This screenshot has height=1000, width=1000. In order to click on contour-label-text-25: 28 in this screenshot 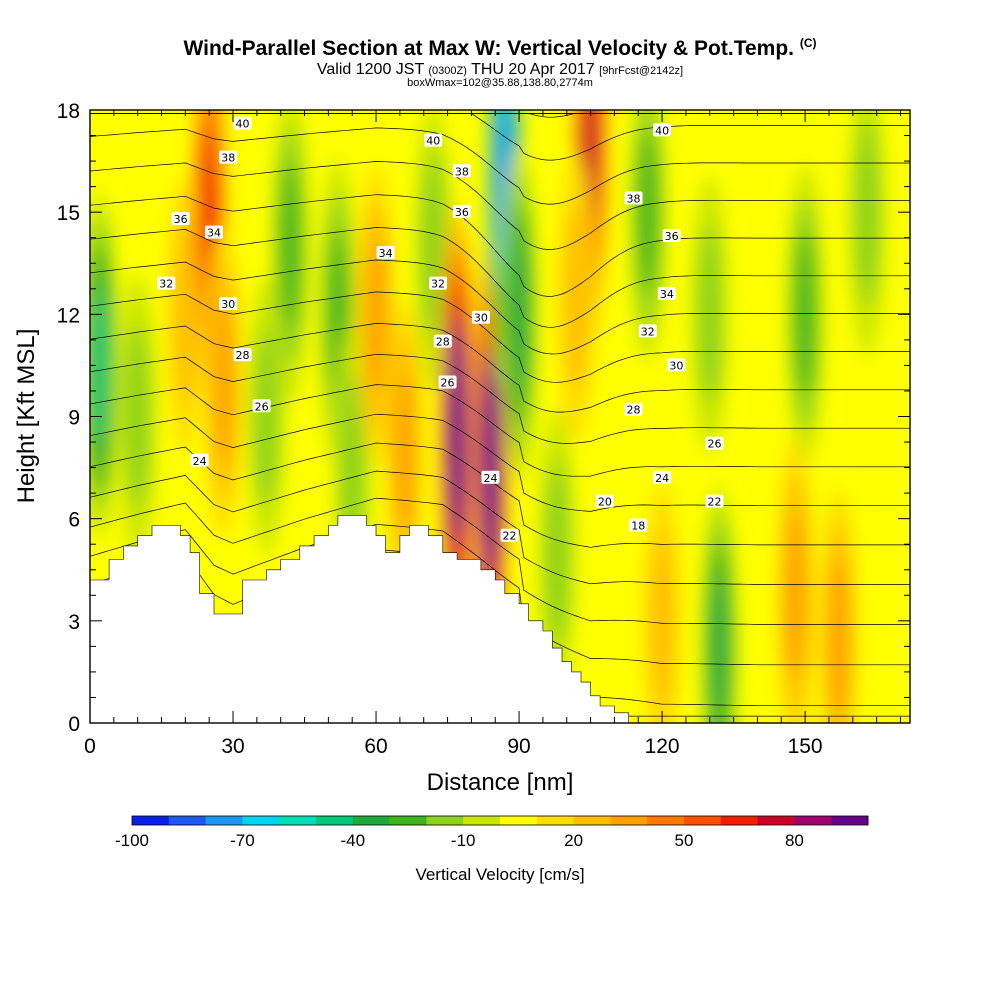, I will do `click(633, 410)`.